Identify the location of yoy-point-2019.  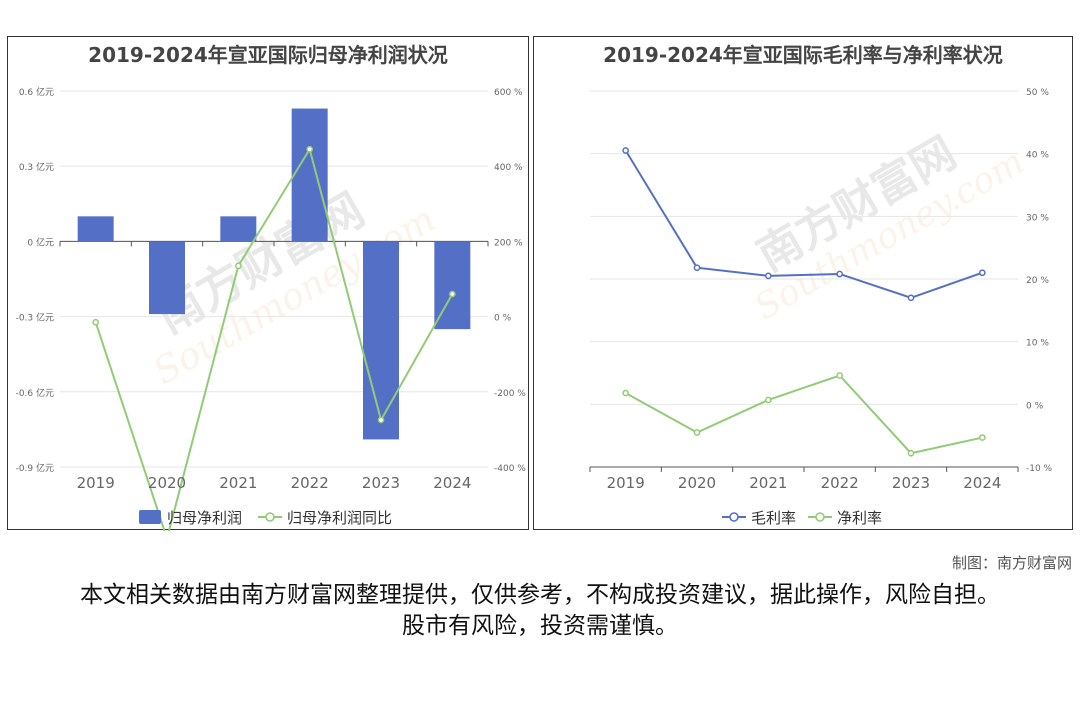
(96, 322).